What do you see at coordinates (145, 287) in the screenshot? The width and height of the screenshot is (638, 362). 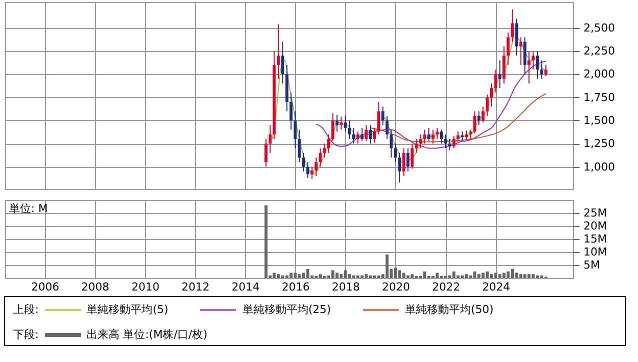 I see `x-tick-label: 2010` at bounding box center [145, 287].